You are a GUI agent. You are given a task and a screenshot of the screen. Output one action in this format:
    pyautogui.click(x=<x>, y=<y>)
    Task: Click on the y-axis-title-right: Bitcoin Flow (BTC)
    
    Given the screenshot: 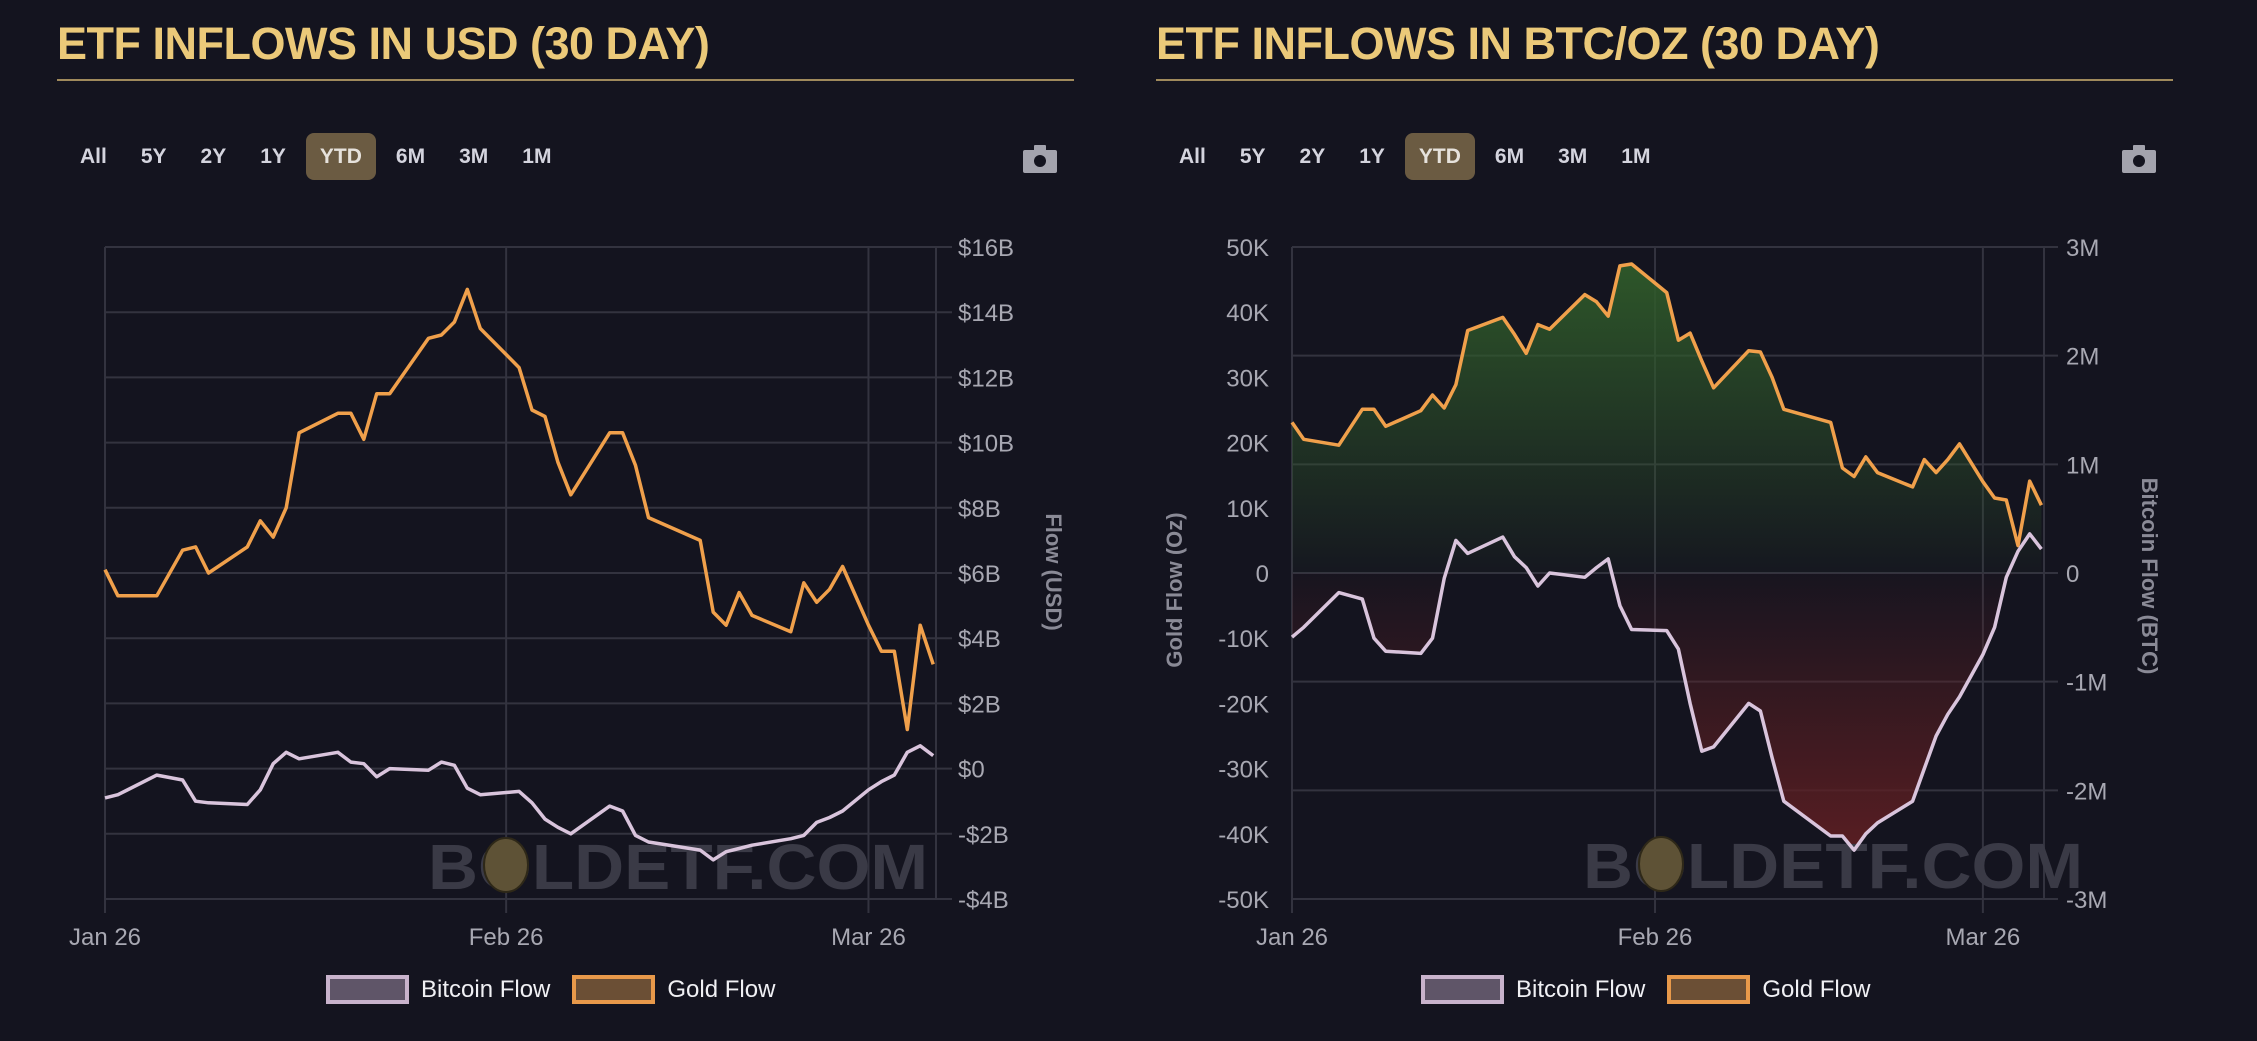 What is the action you would take?
    pyautogui.click(x=2149, y=576)
    